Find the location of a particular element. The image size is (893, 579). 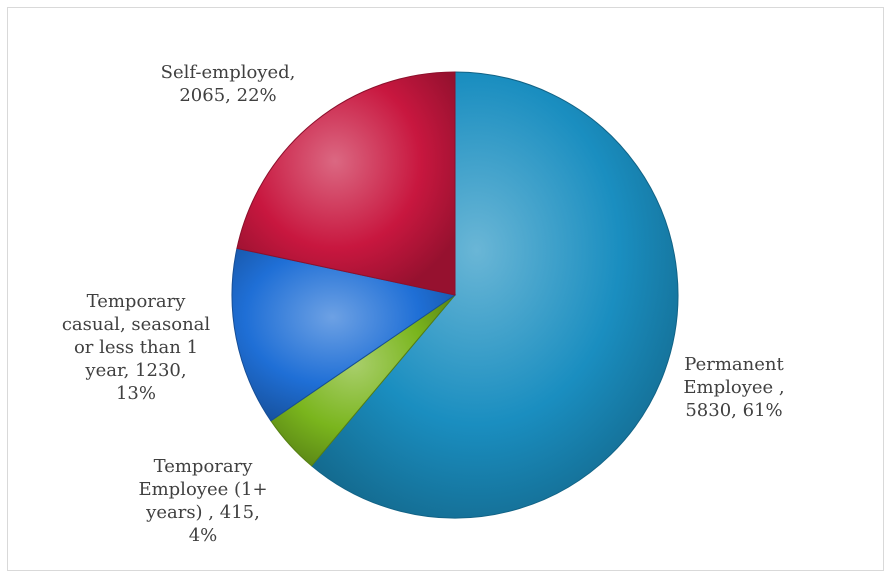

slice-label-line: casual, seasonal is located at coordinates (136, 324).